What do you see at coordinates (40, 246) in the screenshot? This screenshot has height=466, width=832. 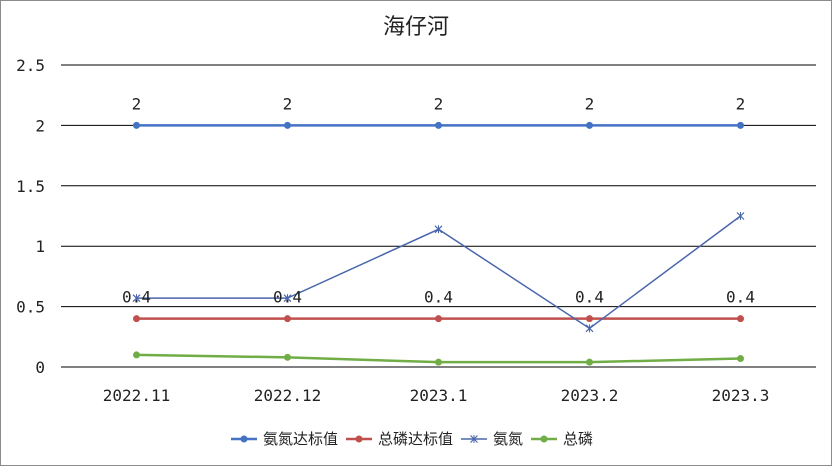 I see `y-tick-label: 1` at bounding box center [40, 246].